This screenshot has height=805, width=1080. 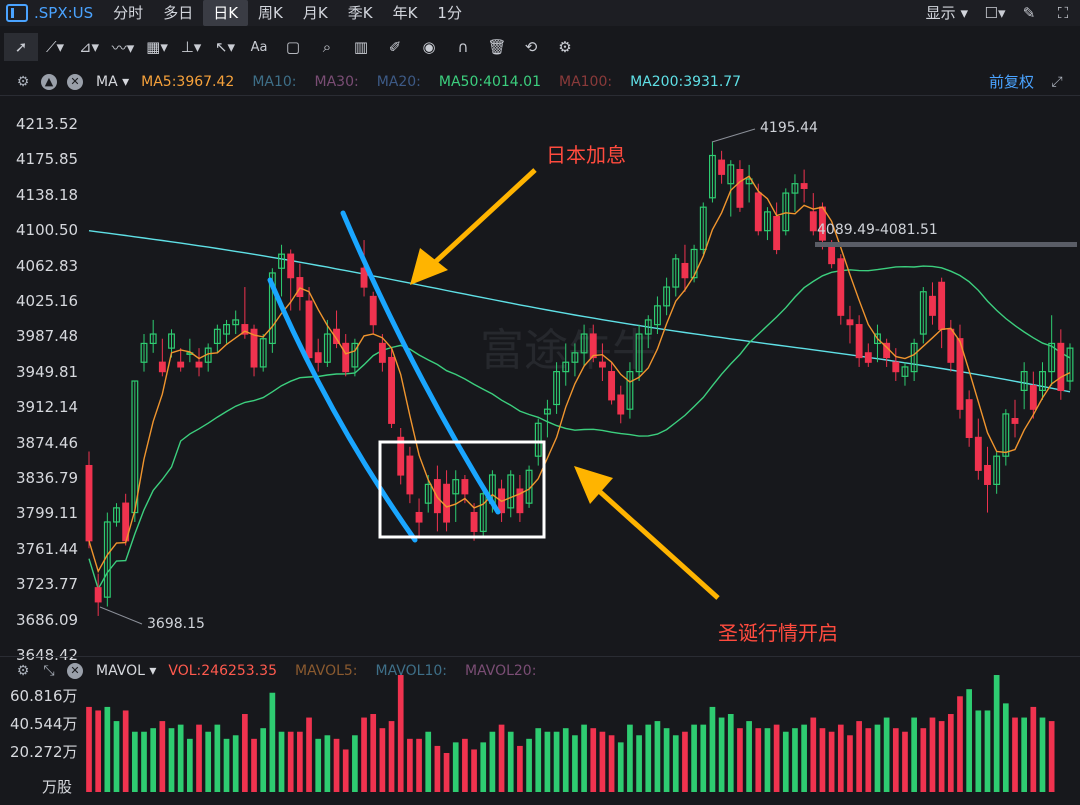 I want to click on display-menu: 显示 ▾, so click(x=946, y=13).